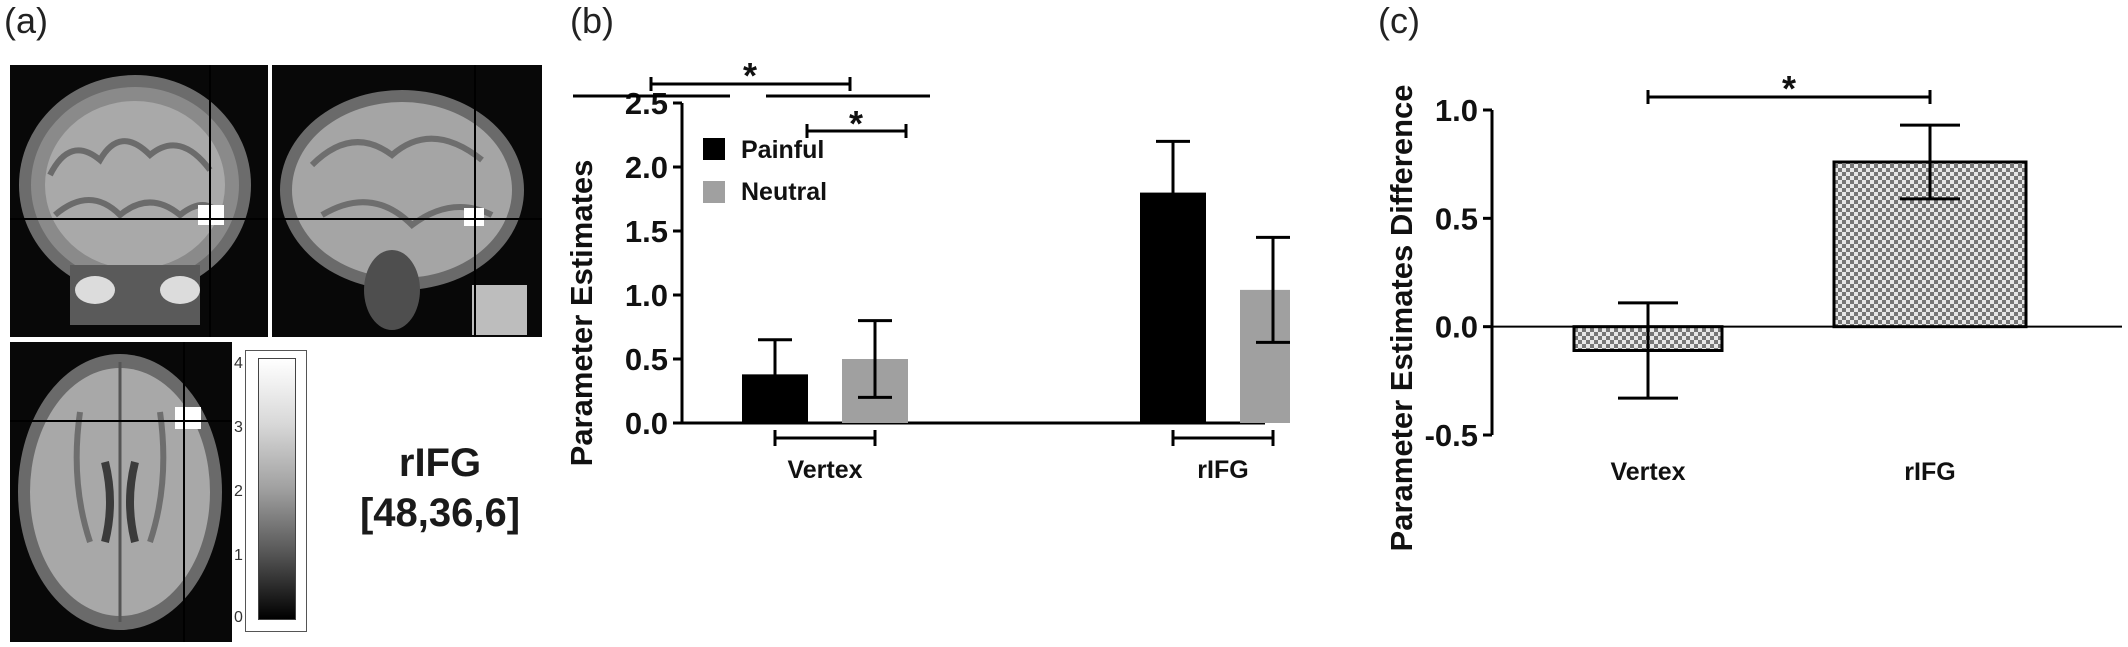 This screenshot has height=647, width=2128. What do you see at coordinates (440, 488) in the screenshot?
I see `roi-label: rIFG [48,36,6]` at bounding box center [440, 488].